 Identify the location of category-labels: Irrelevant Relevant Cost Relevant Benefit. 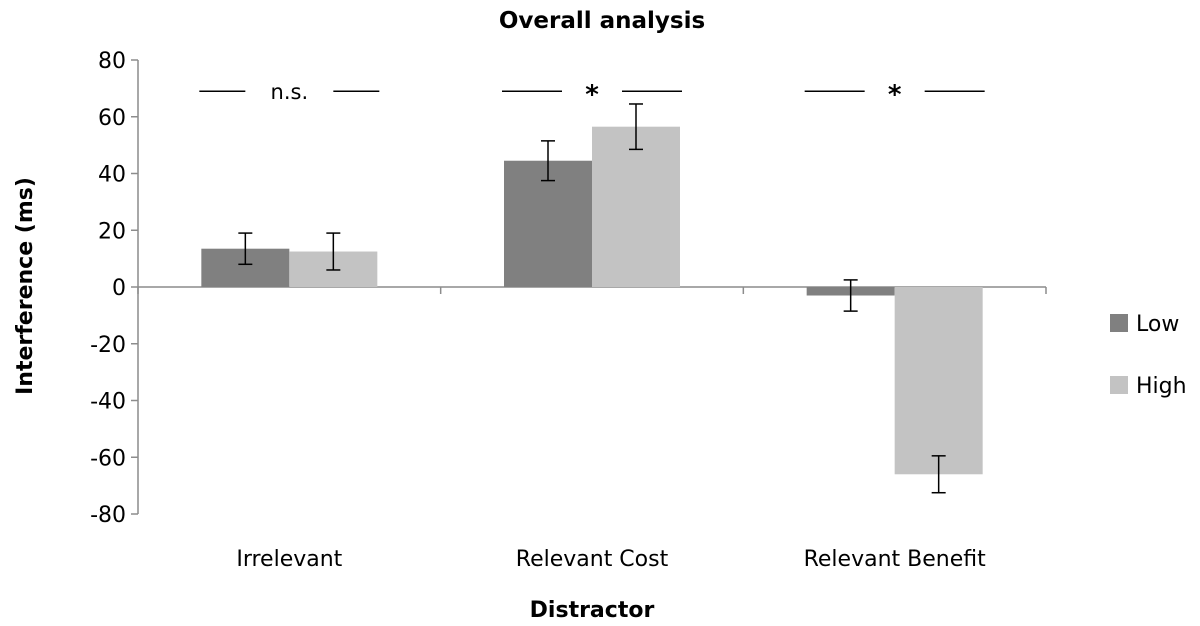
(611, 559).